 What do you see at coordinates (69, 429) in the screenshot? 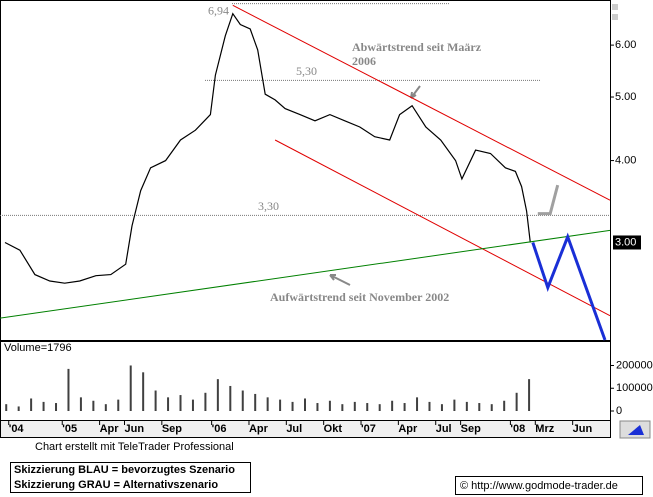
I see `x-tick-label: '05` at bounding box center [69, 429].